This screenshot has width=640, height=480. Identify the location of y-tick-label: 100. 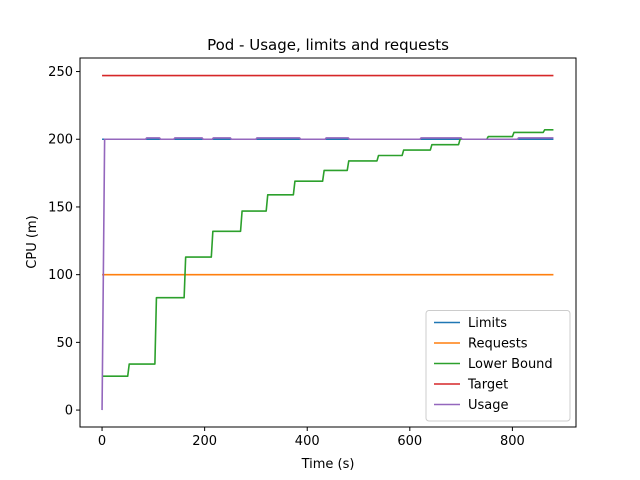
(60, 275).